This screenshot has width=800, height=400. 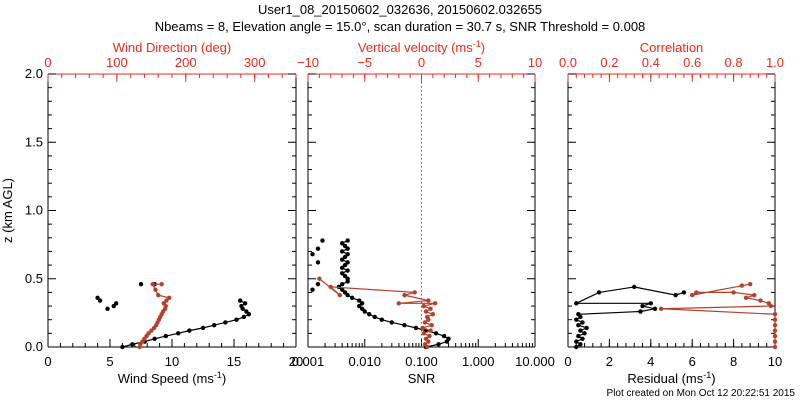 What do you see at coordinates (775, 62) in the screenshot?
I see `top-tick-label: 1.0` at bounding box center [775, 62].